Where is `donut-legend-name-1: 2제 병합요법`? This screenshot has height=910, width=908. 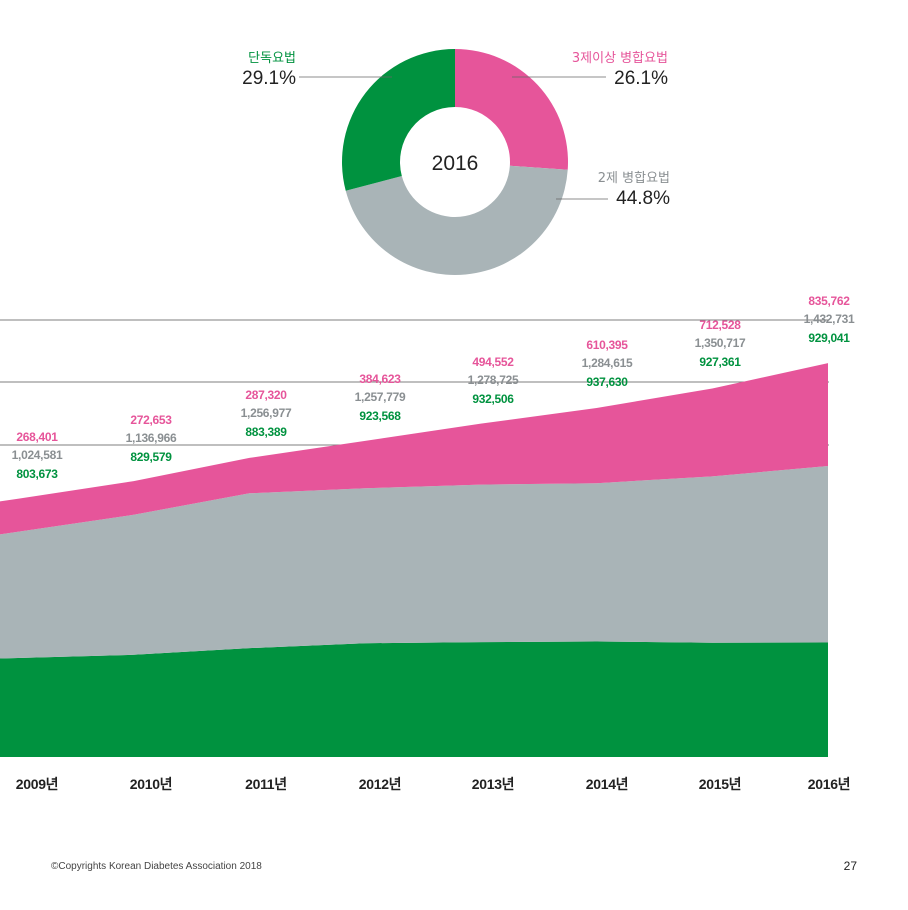
donut-legend-name-1: 2제 병합요법 is located at coordinates (634, 178).